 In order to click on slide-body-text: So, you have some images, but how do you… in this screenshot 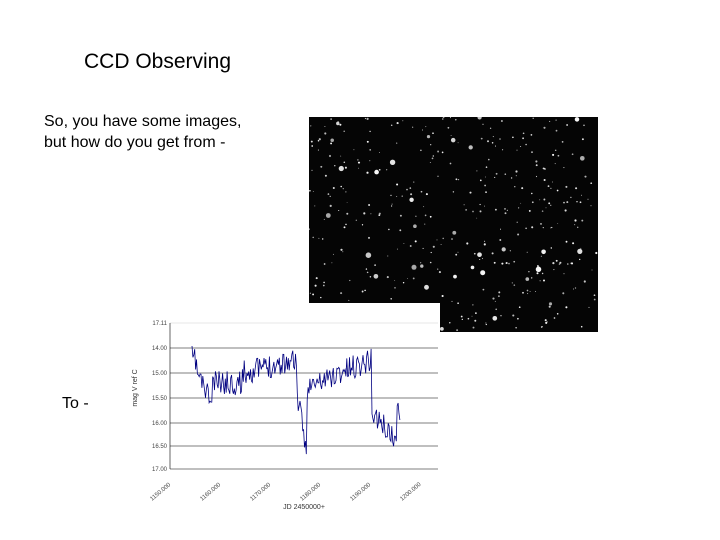, I will do `click(143, 132)`.